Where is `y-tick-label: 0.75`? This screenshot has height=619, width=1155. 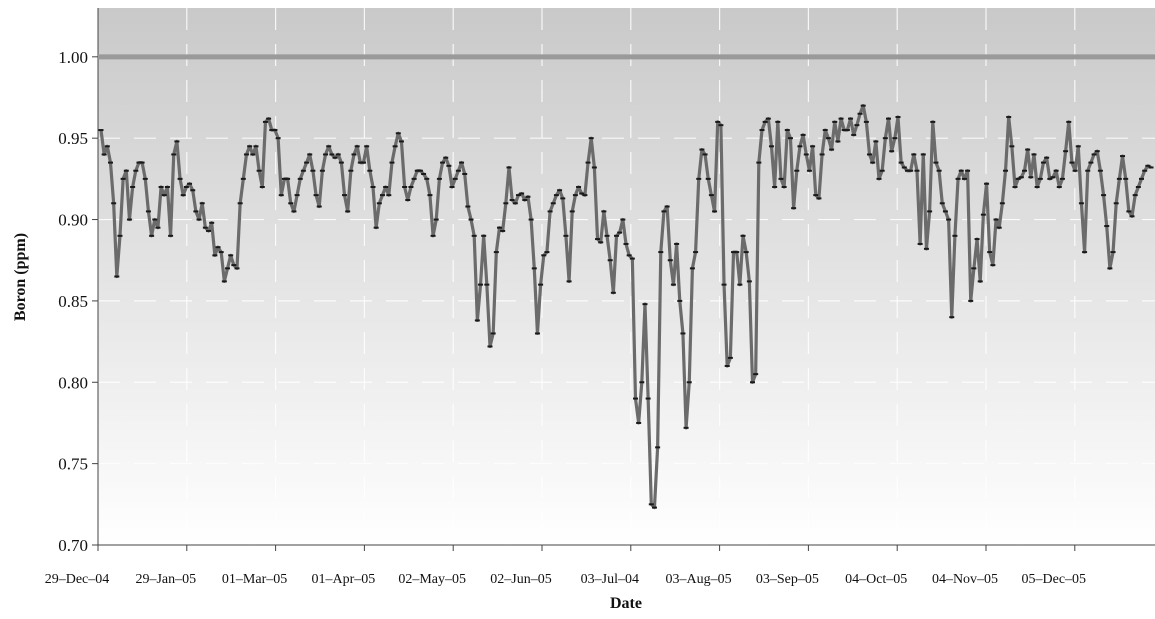
y-tick-label: 0.75 is located at coordinates (73, 464).